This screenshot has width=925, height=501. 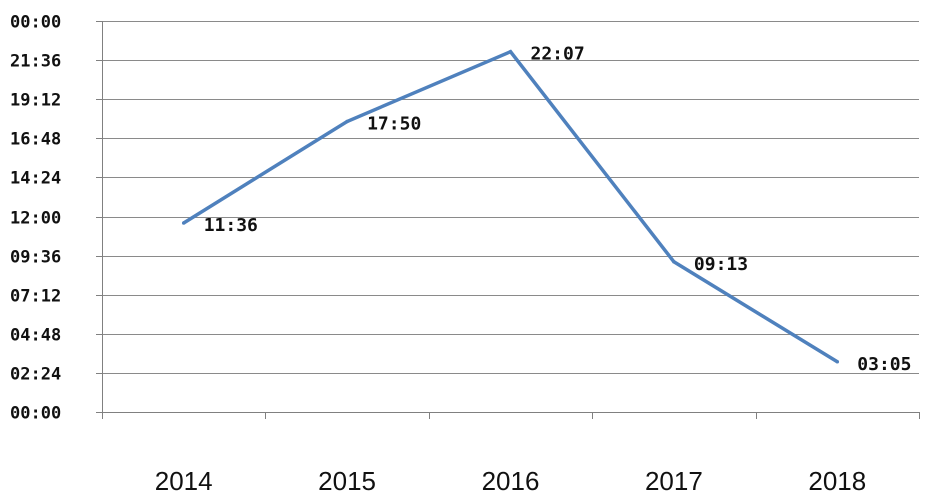 What do you see at coordinates (35, 297) in the screenshot?
I see `y-tick-label: 07:12` at bounding box center [35, 297].